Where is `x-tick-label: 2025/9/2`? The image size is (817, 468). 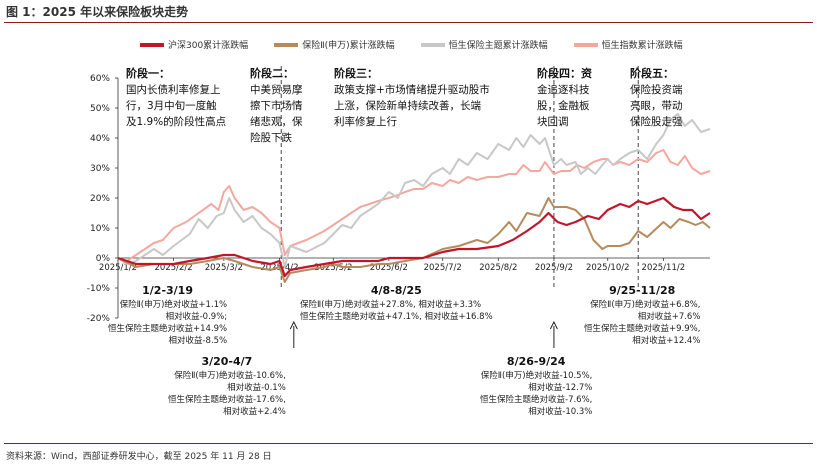 x-tick-label: 2025/9/2 is located at coordinates (554, 268).